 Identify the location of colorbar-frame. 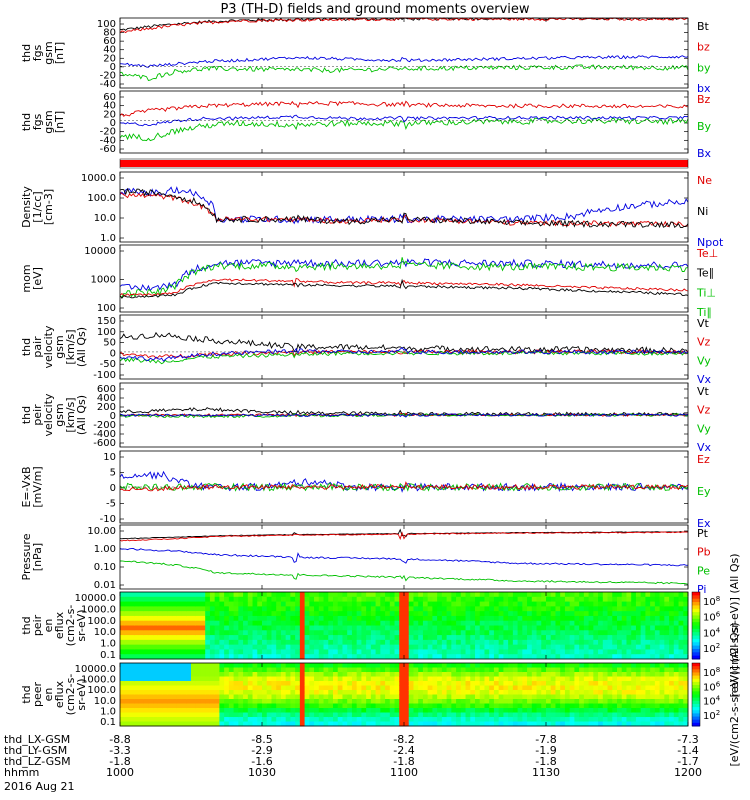
(696, 694).